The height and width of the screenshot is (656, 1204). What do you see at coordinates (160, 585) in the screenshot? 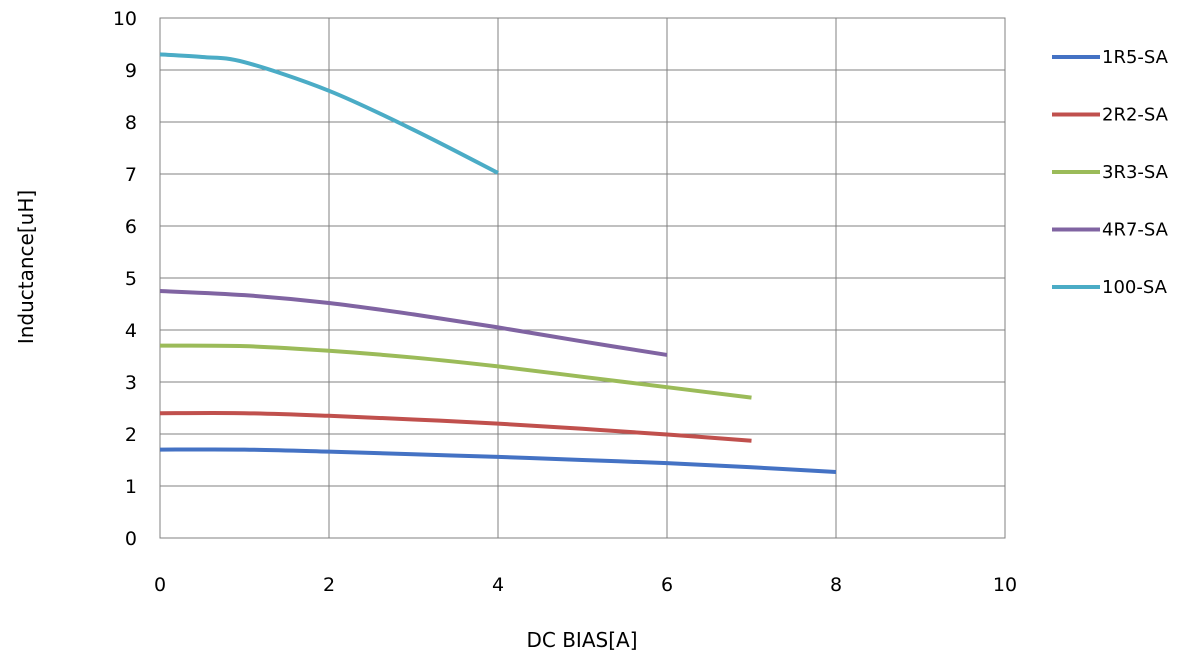
I see `x-tick-label: 0` at bounding box center [160, 585].